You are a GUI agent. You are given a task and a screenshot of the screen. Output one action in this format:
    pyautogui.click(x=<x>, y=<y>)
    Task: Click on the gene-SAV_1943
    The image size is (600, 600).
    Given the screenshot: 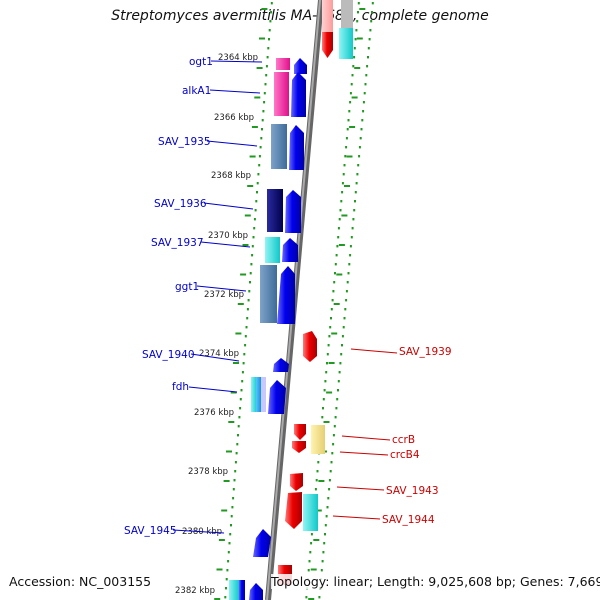 What is the action you would take?
    pyautogui.click(x=296, y=482)
    